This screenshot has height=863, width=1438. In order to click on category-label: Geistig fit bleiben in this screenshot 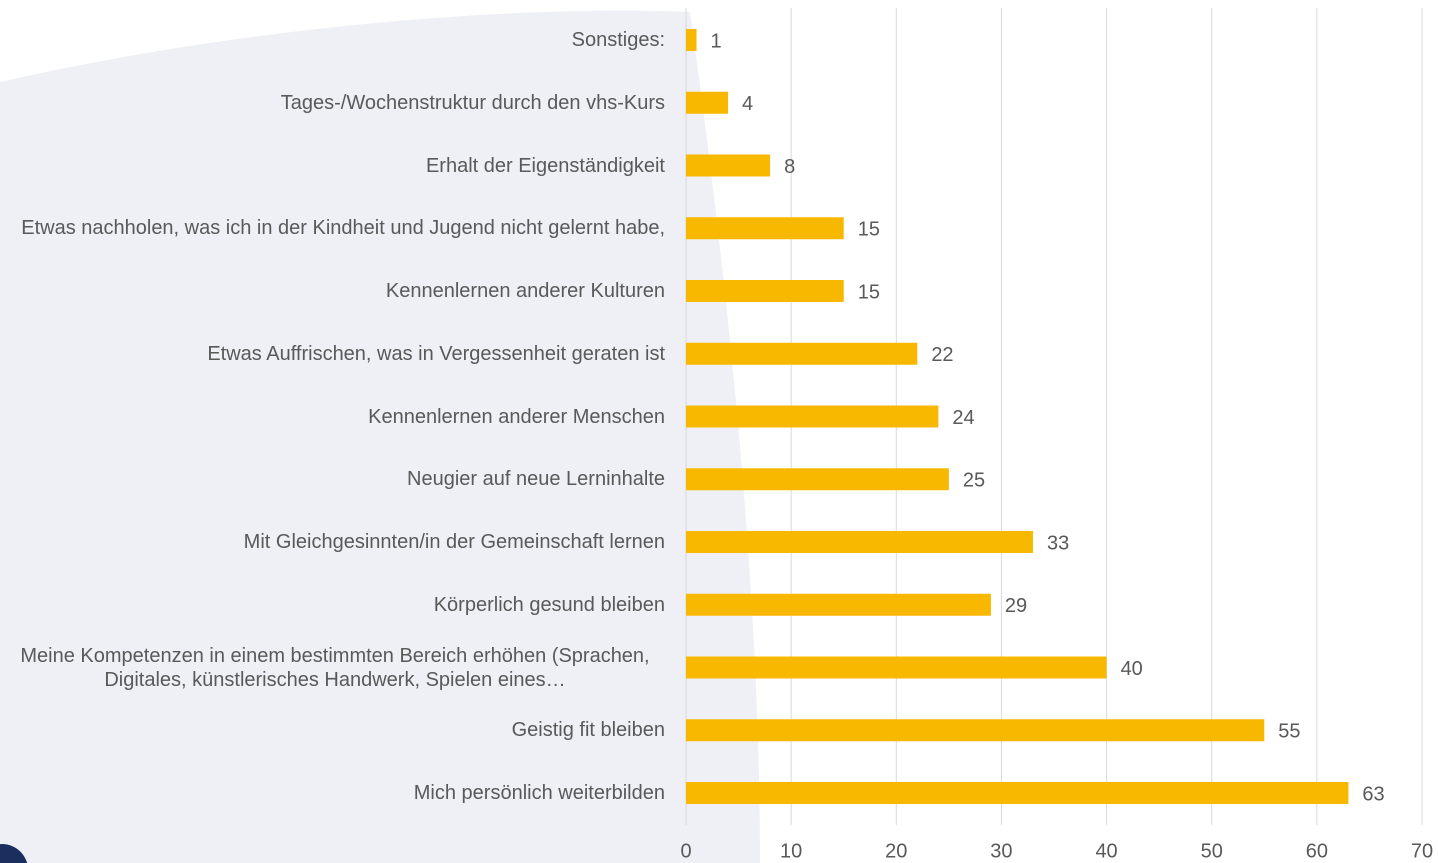, I will do `click(588, 730)`.